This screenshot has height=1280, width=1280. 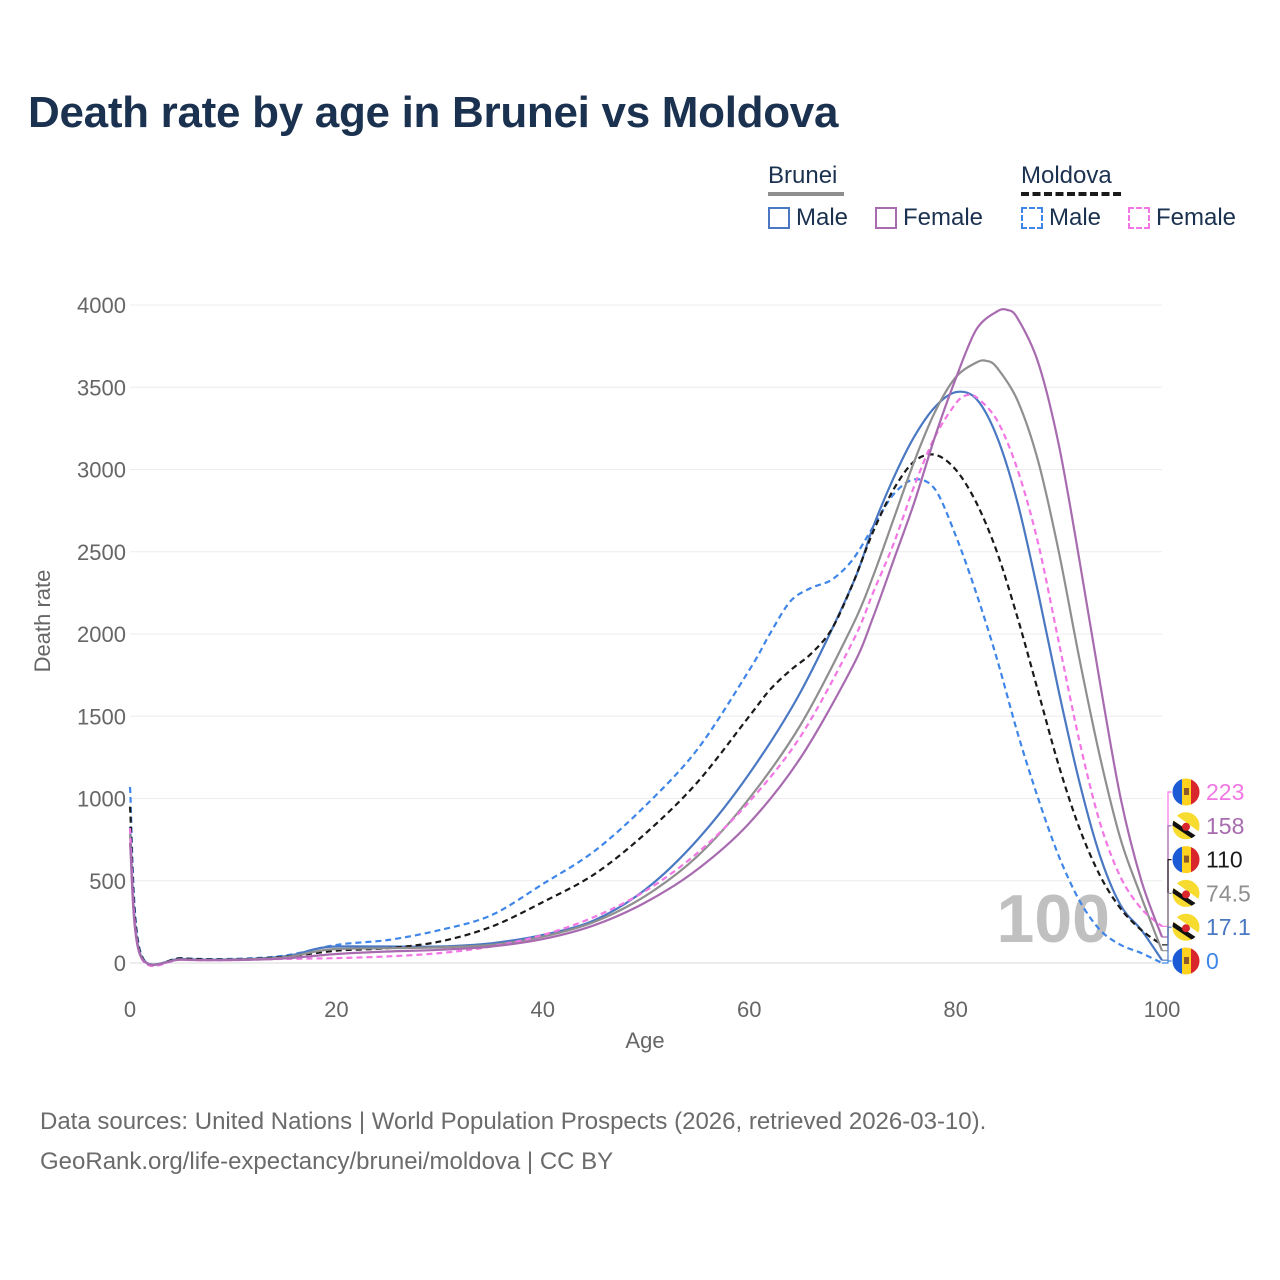 I want to click on legend-item-brunei-male: Male, so click(x=808, y=218).